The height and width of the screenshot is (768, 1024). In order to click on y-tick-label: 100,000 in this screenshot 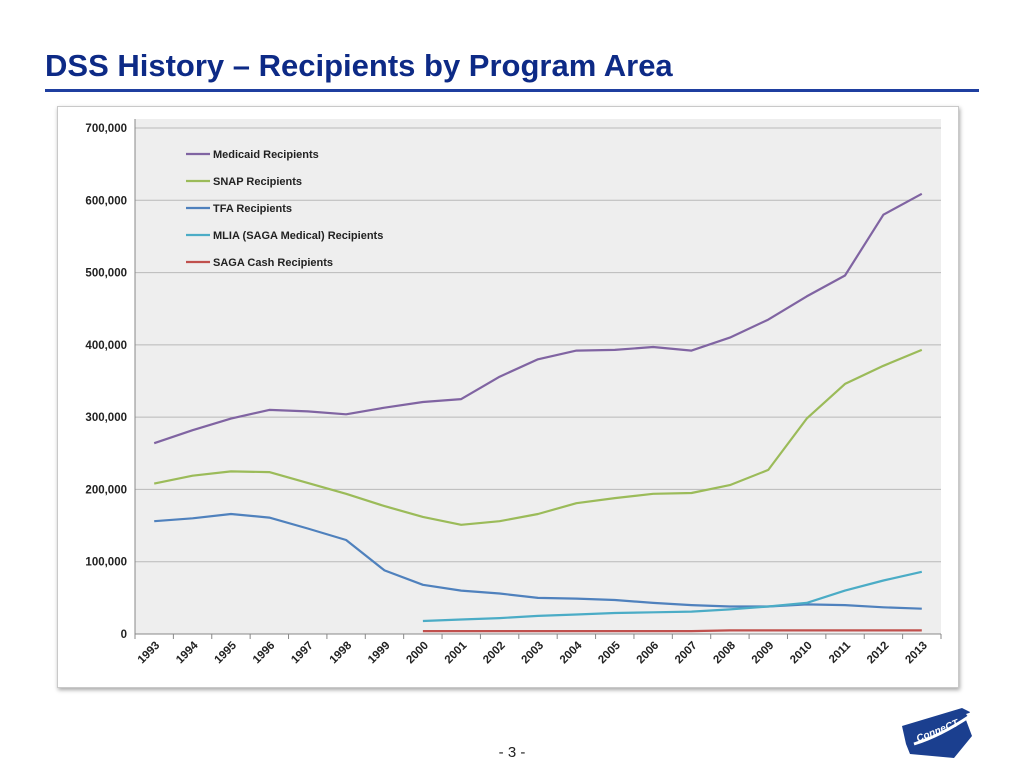, I will do `click(106, 563)`.